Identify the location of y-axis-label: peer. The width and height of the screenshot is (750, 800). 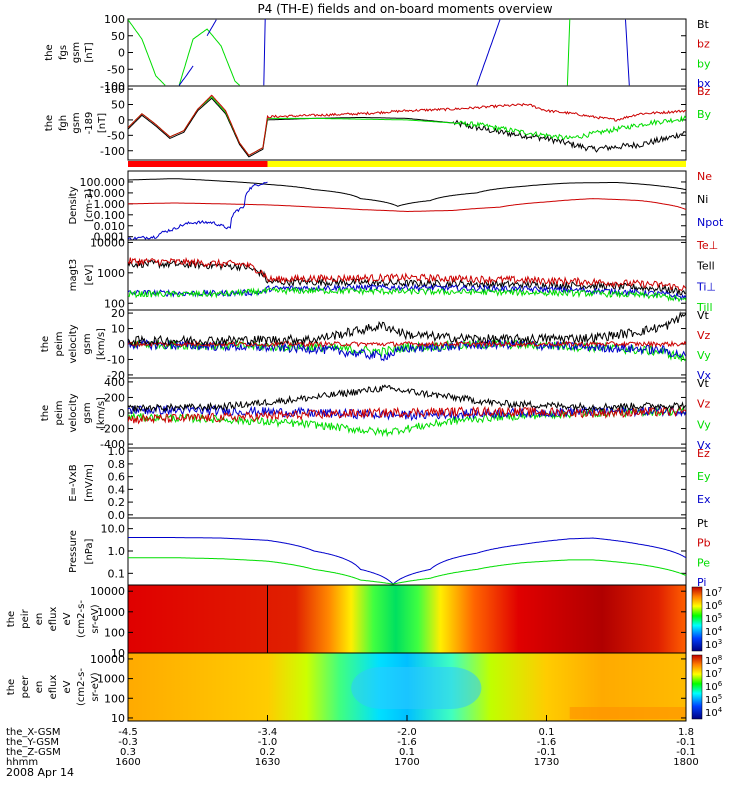
(25, 687).